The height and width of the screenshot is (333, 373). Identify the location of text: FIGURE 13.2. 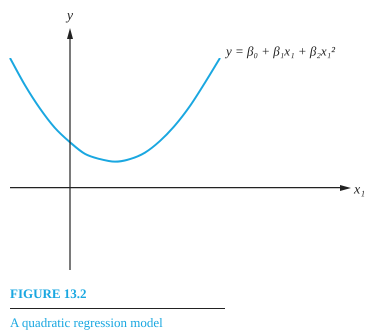
(117, 297).